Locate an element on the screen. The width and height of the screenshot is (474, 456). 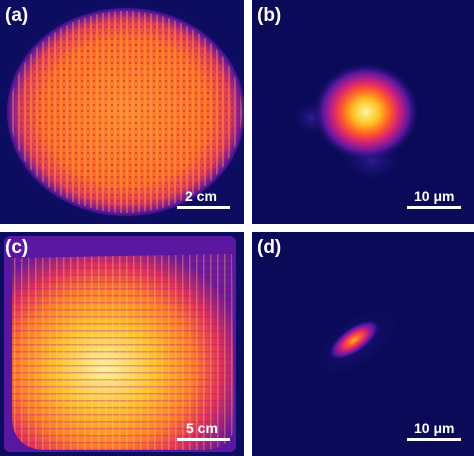
scalebar-label-a: 2 cm is located at coordinates (201, 196).